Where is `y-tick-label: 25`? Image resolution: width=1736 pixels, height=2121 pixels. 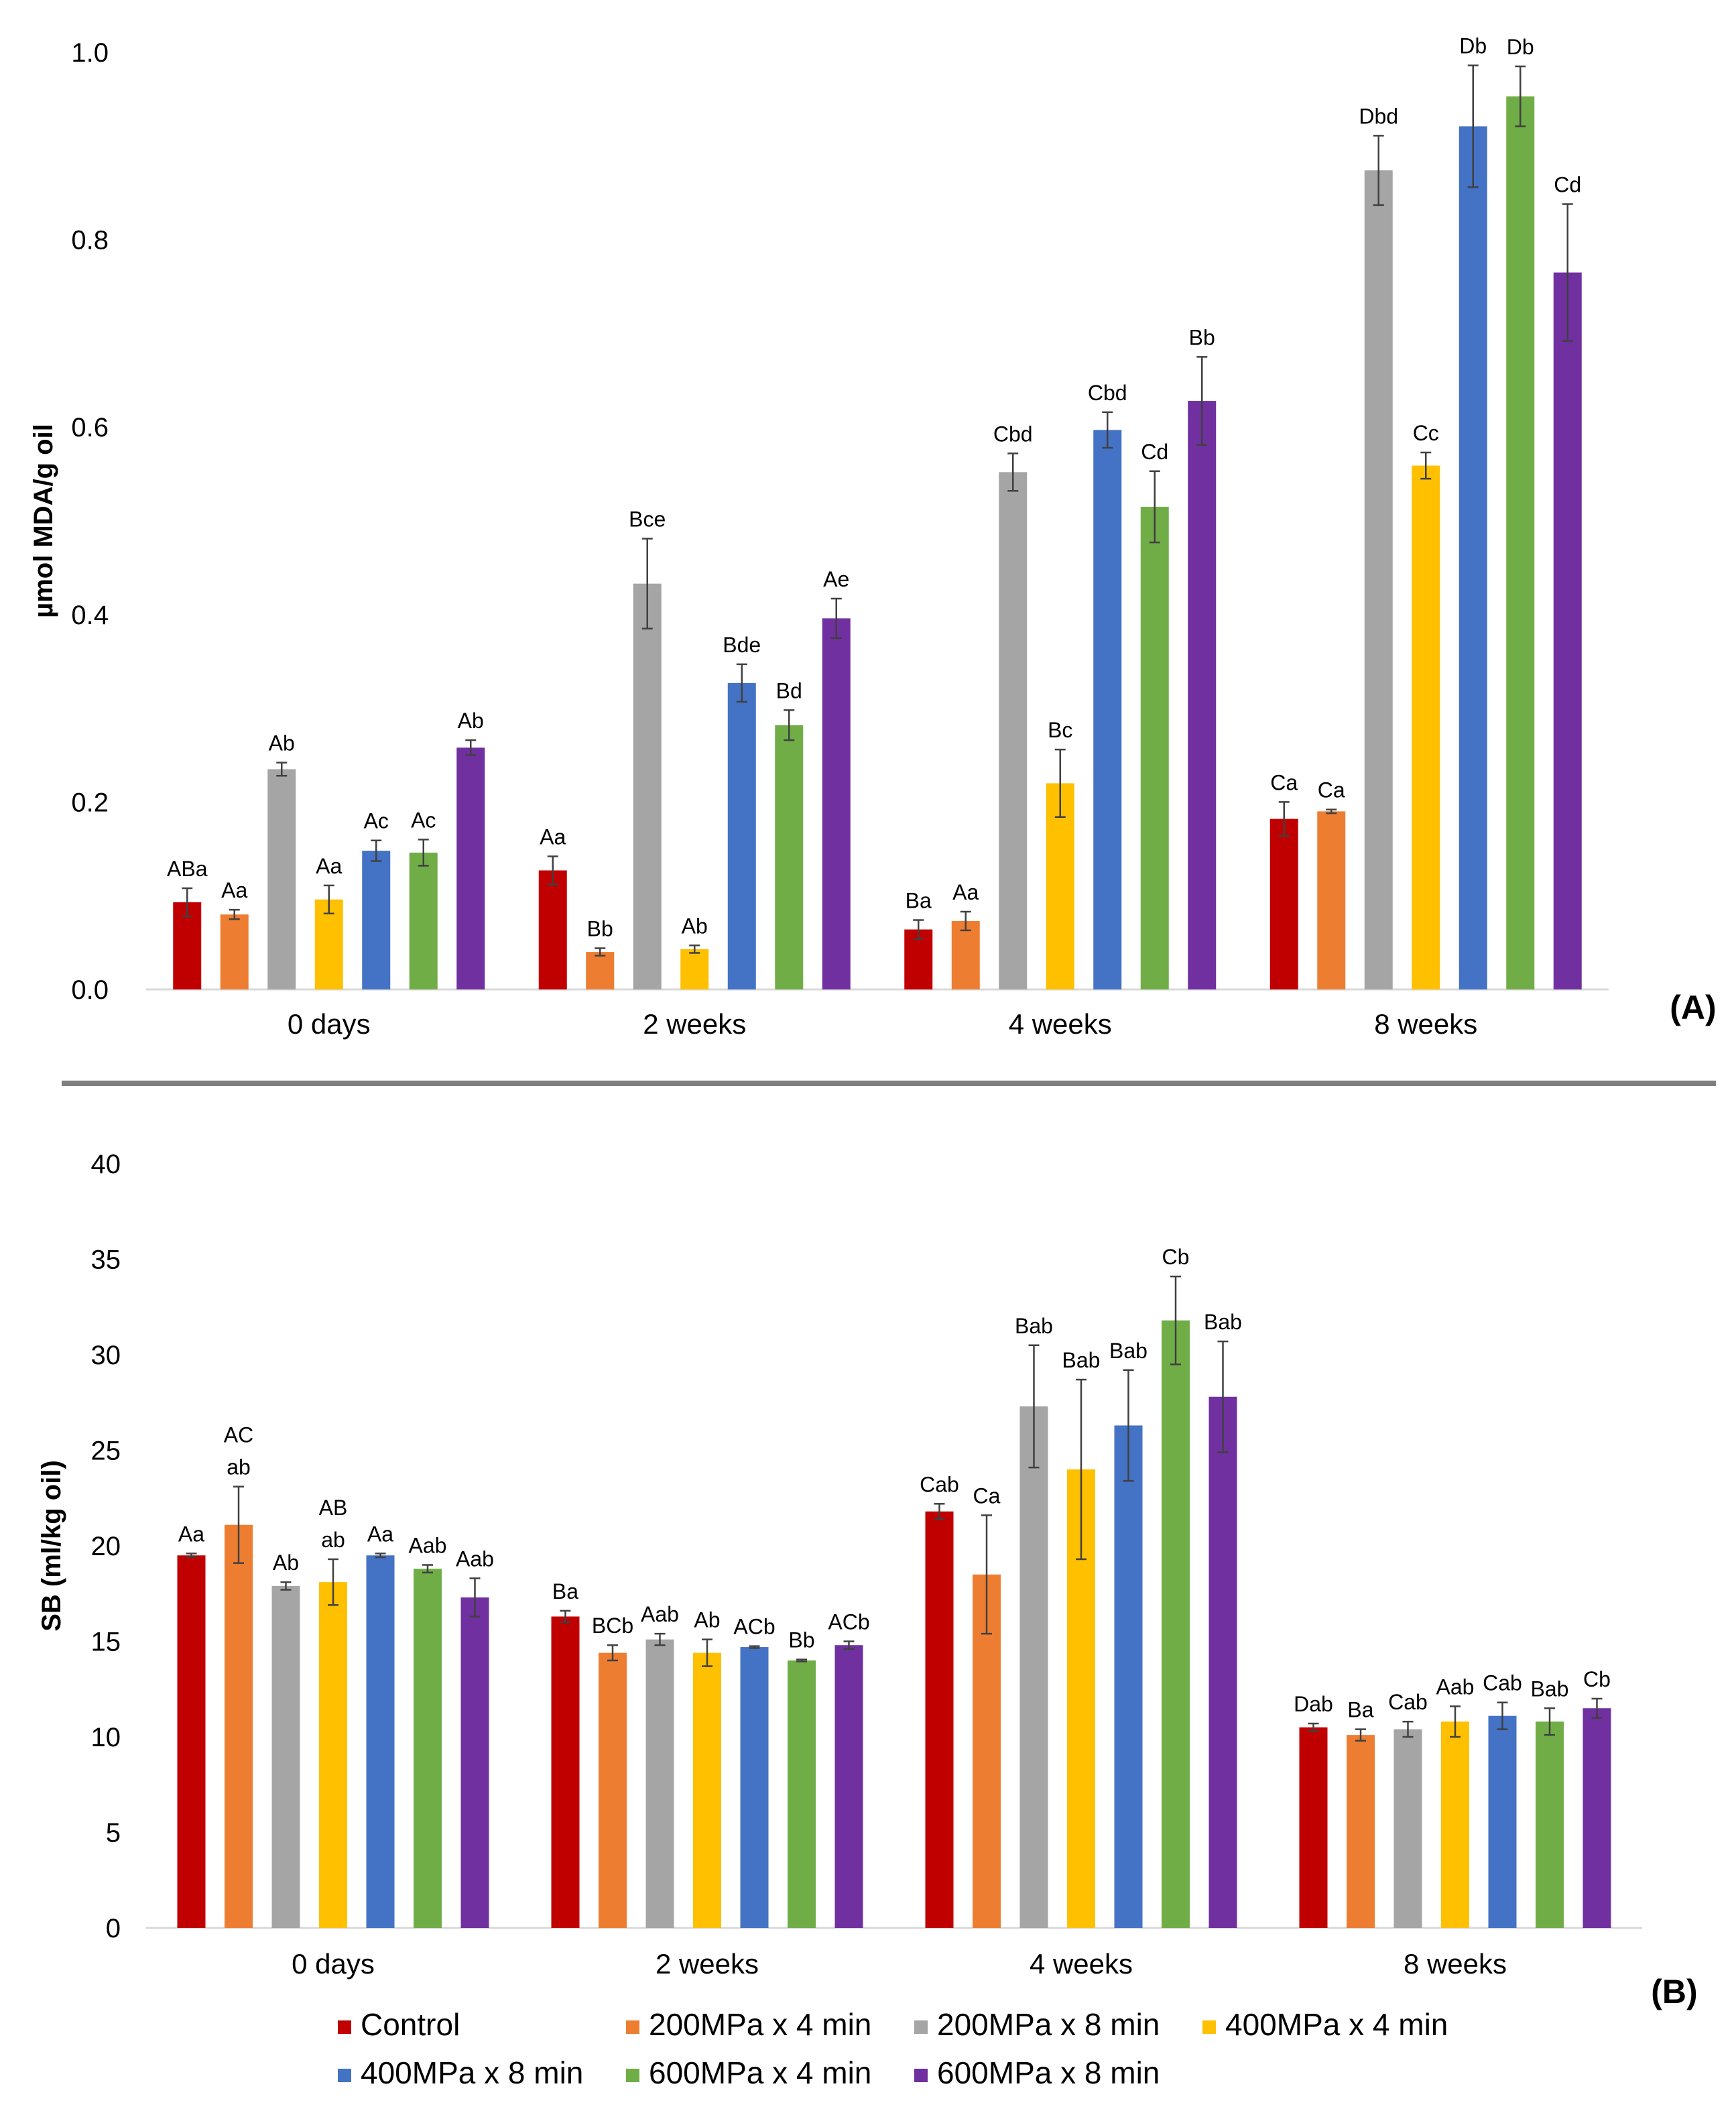 y-tick-label: 25 is located at coordinates (106, 1452).